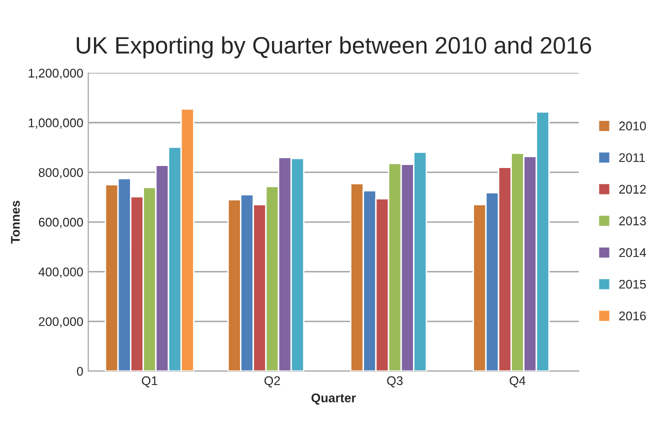 This screenshot has height=429, width=654. I want to click on legend-label: 2015, so click(632, 284).